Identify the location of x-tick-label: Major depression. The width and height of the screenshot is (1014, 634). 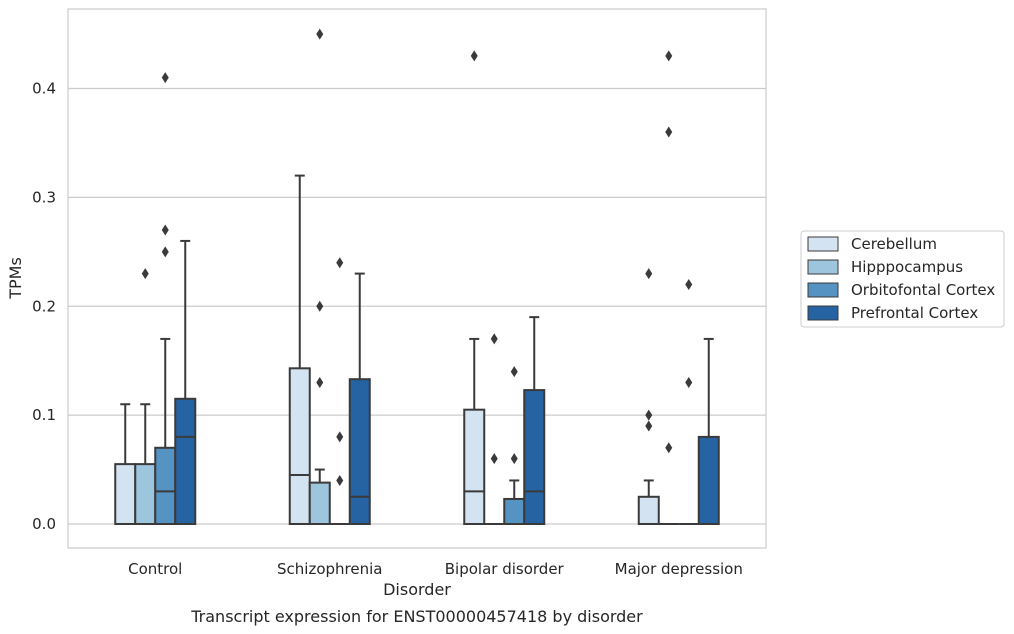
(679, 569).